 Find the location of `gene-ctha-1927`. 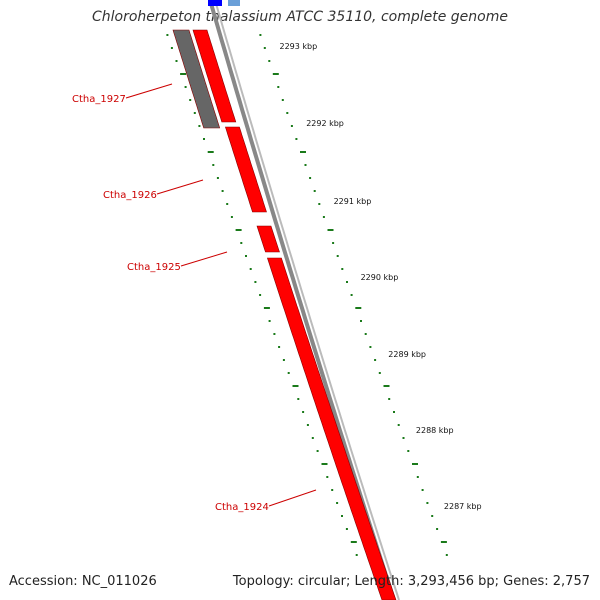

gene-ctha-1927 is located at coordinates (214, 76).